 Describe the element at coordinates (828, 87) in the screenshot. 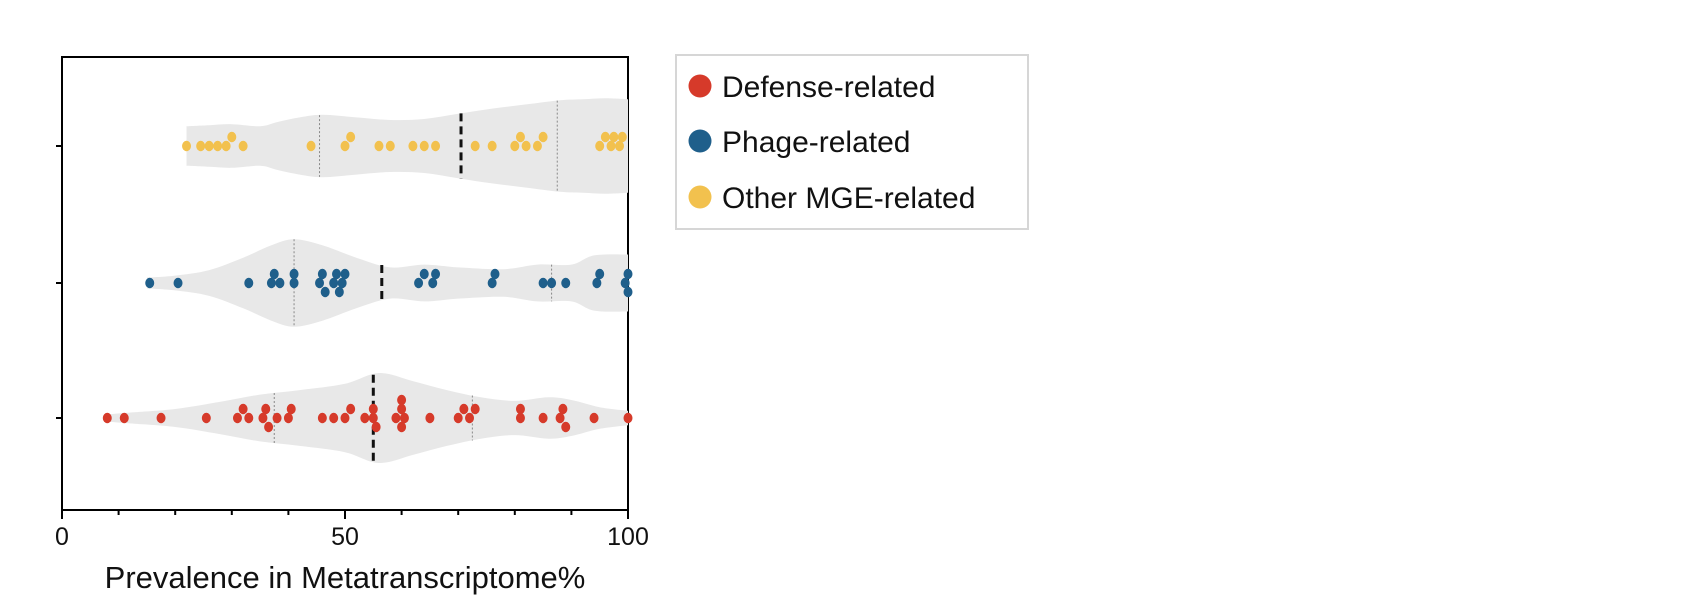

I see `legend-label: Defense-related` at that location.